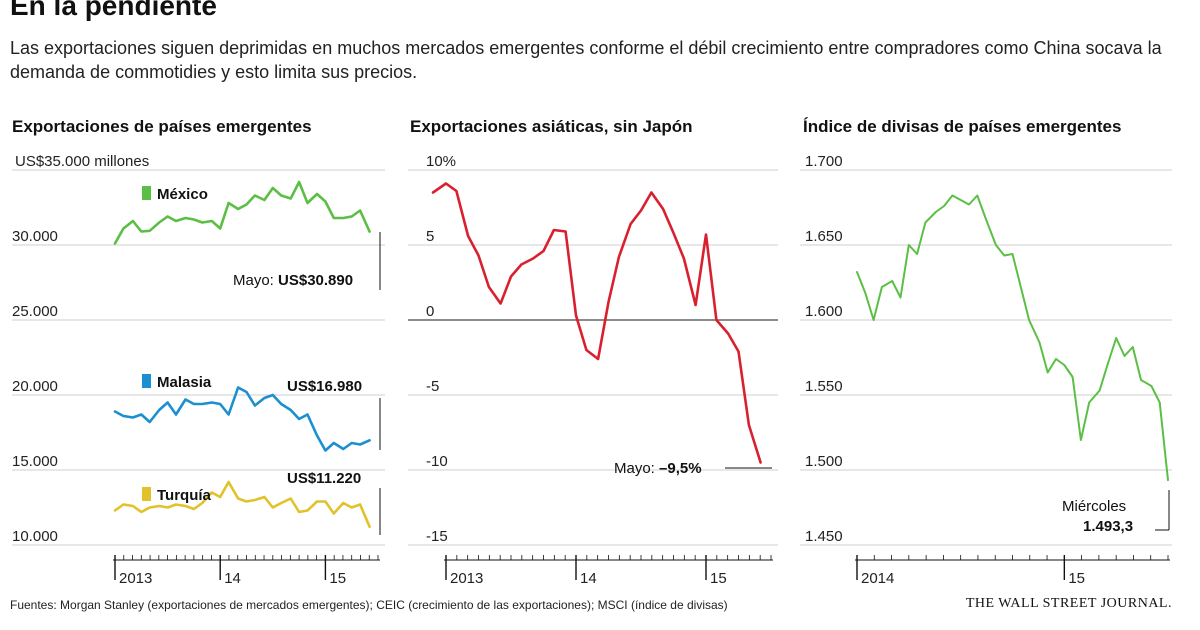 The height and width of the screenshot is (630, 1200). I want to click on annotation-turquia: US$11.220, so click(334, 502).